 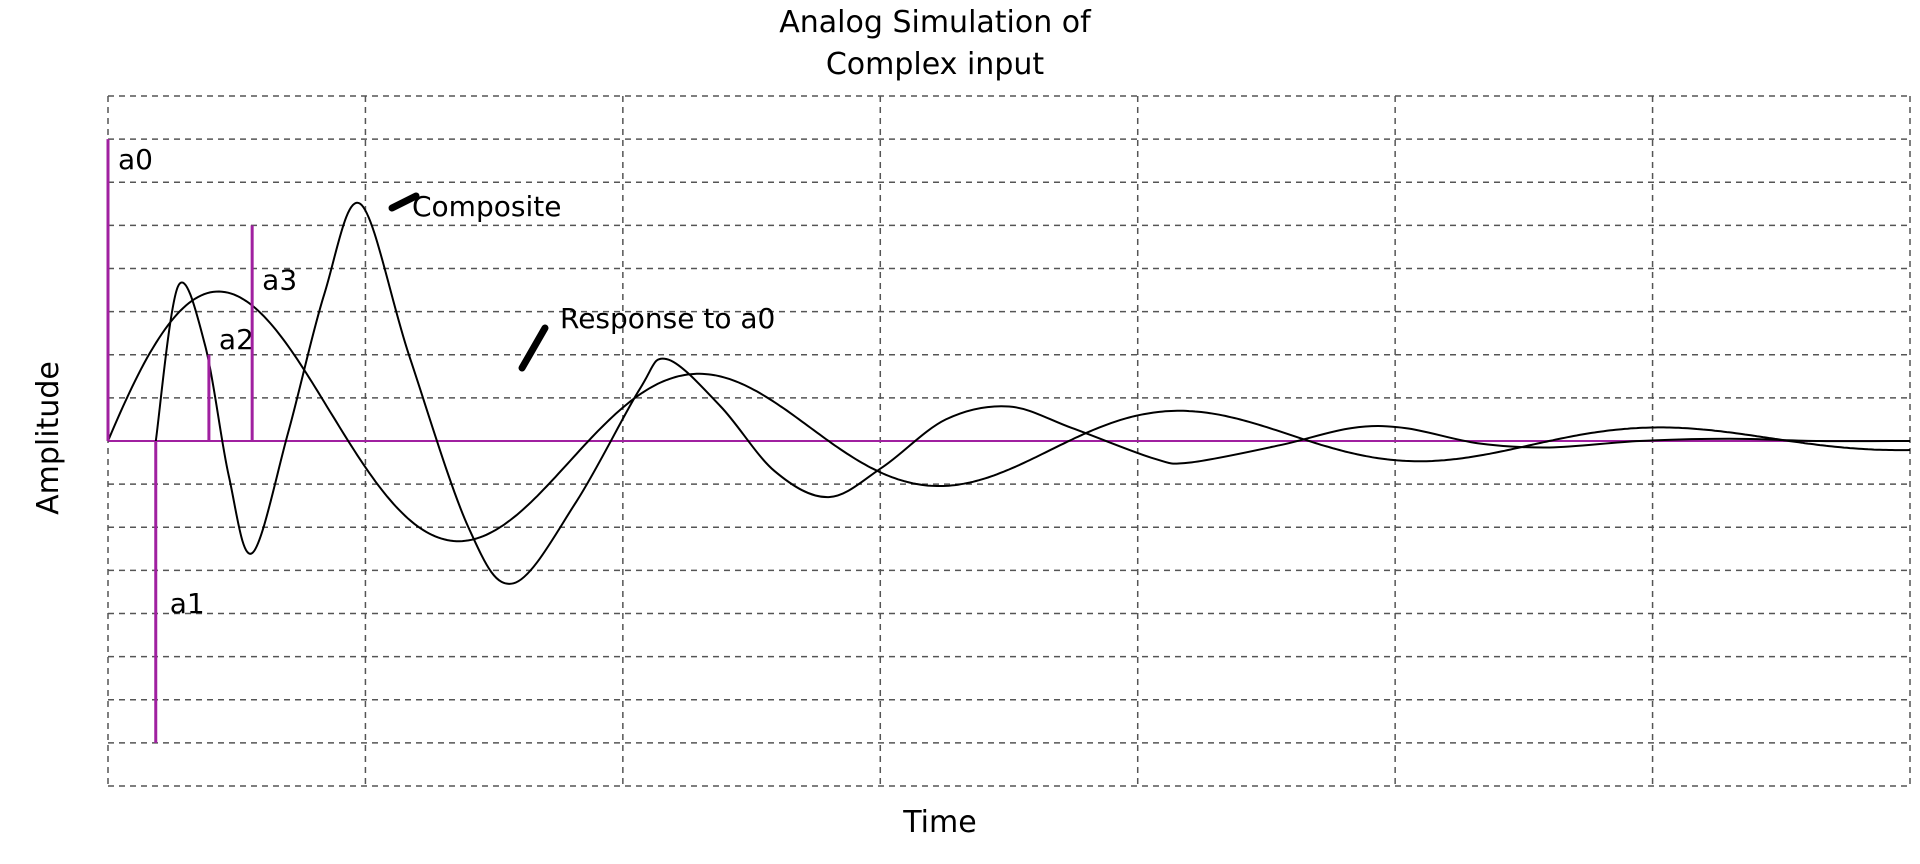 I want to click on impulse-label-a3: a3, so click(x=279, y=279).